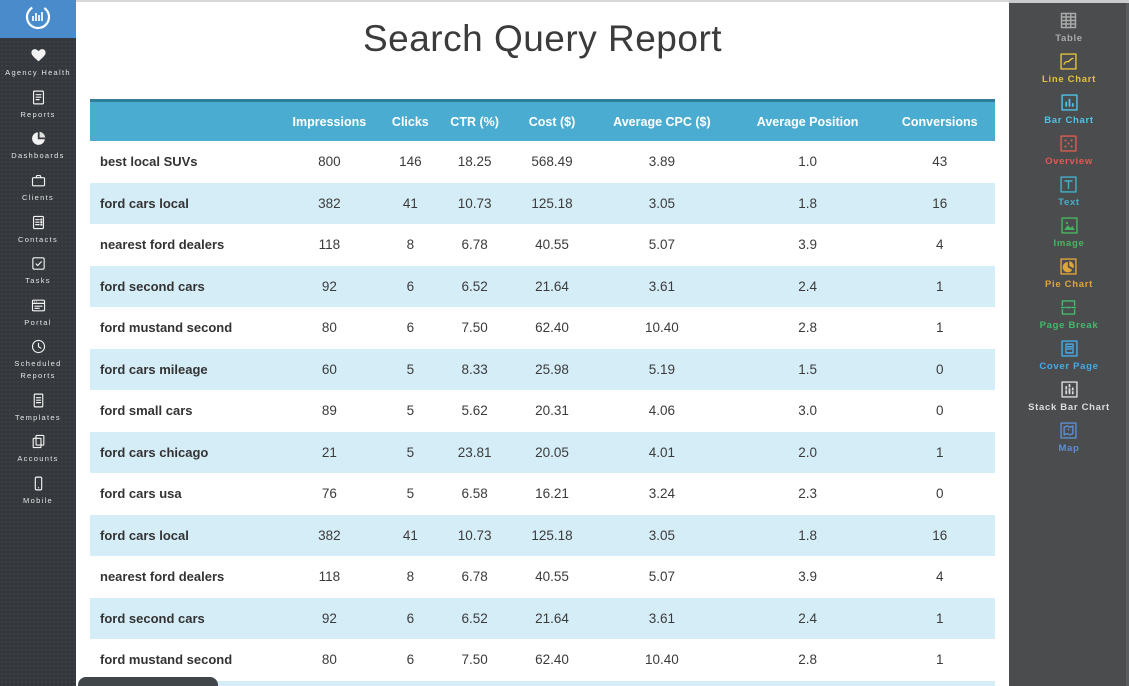 The image size is (1129, 686). Describe the element at coordinates (552, 452) in the screenshot. I see `value-cell: 20.05` at that location.